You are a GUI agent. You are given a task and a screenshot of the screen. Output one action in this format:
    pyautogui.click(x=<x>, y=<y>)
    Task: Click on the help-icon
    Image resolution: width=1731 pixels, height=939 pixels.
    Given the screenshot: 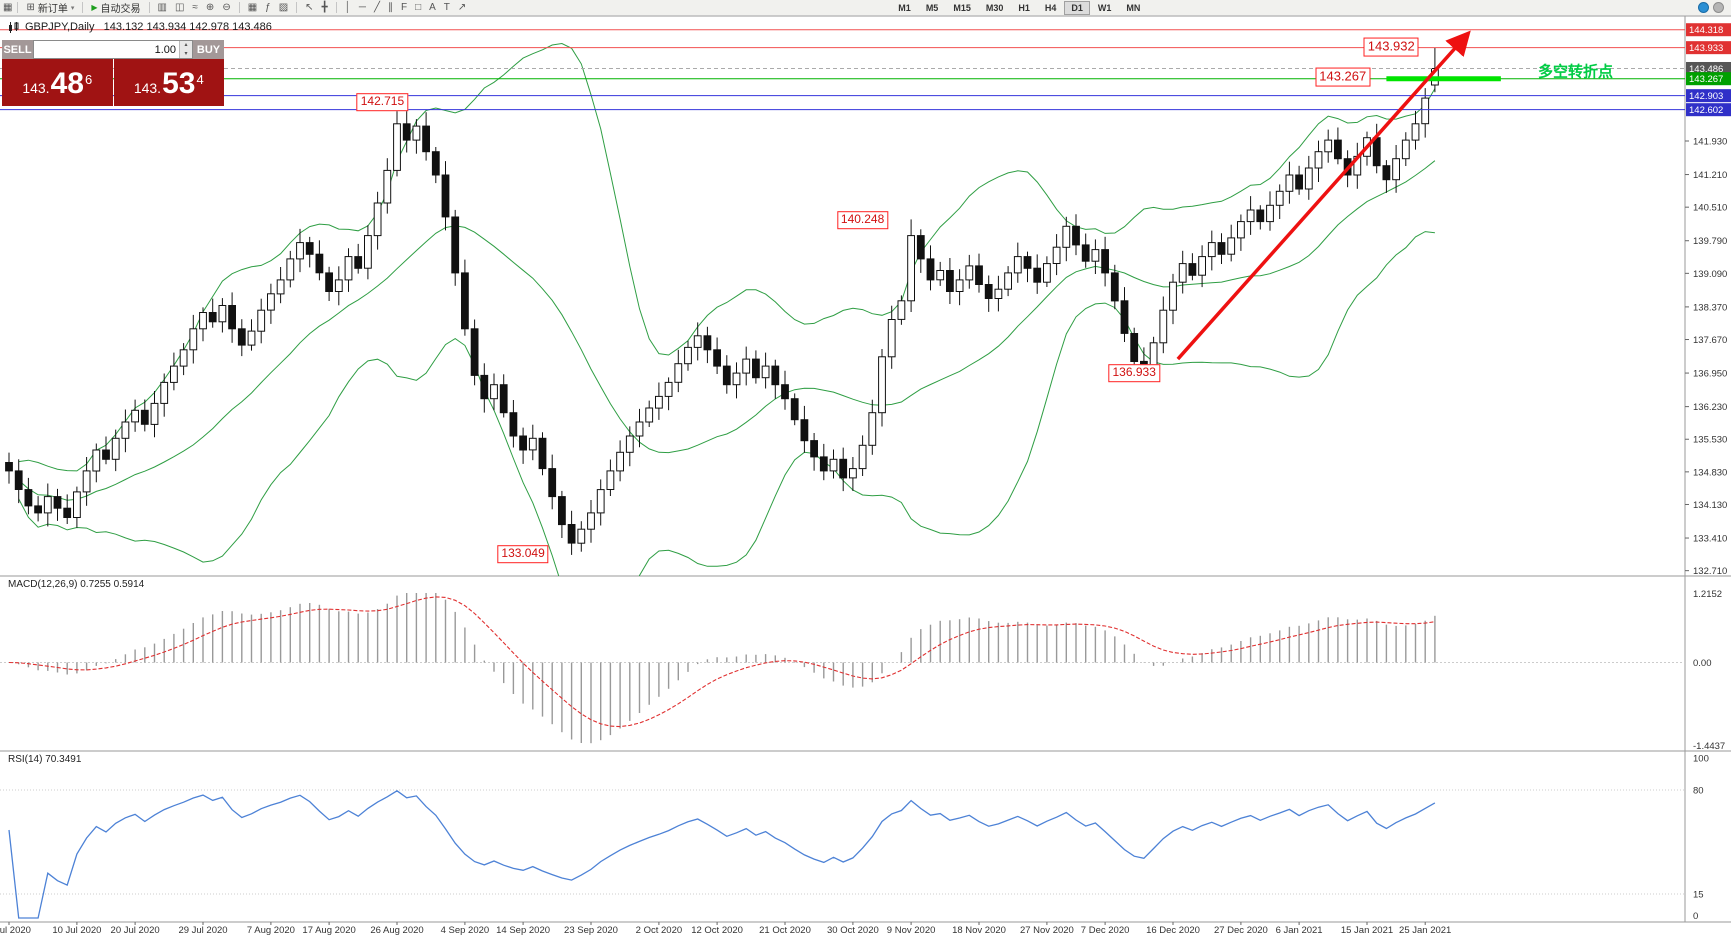 What is the action you would take?
    pyautogui.click(x=1718, y=7)
    